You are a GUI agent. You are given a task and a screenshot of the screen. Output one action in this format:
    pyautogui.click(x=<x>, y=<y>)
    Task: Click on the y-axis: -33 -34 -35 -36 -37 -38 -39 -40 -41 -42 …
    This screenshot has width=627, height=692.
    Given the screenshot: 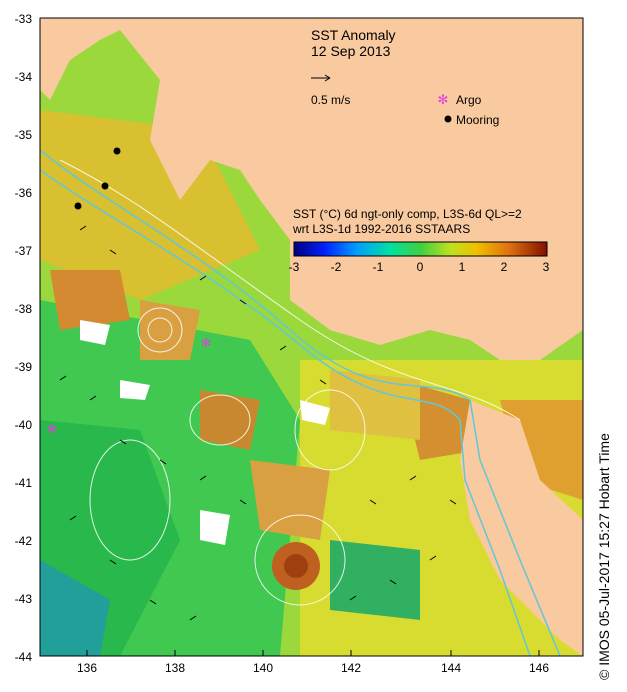 What is the action you would take?
    pyautogui.click(x=24, y=338)
    